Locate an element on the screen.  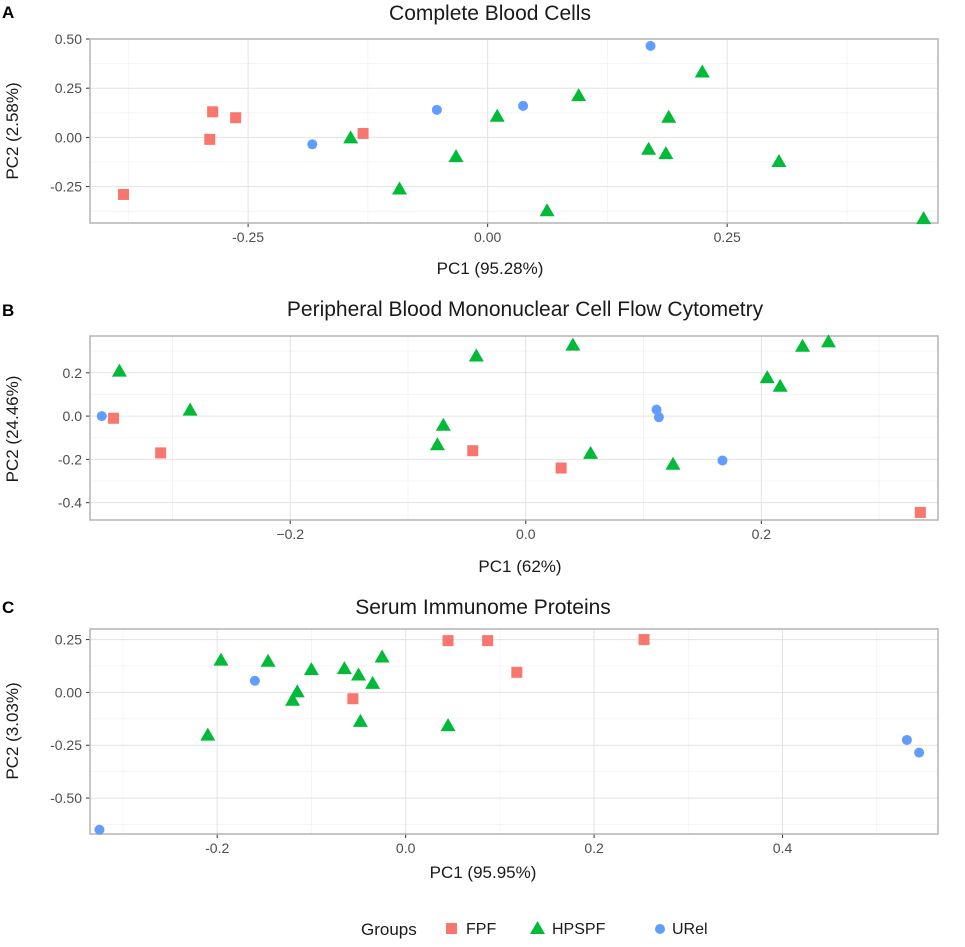
x-tick-label: −0.2 is located at coordinates (290, 534).